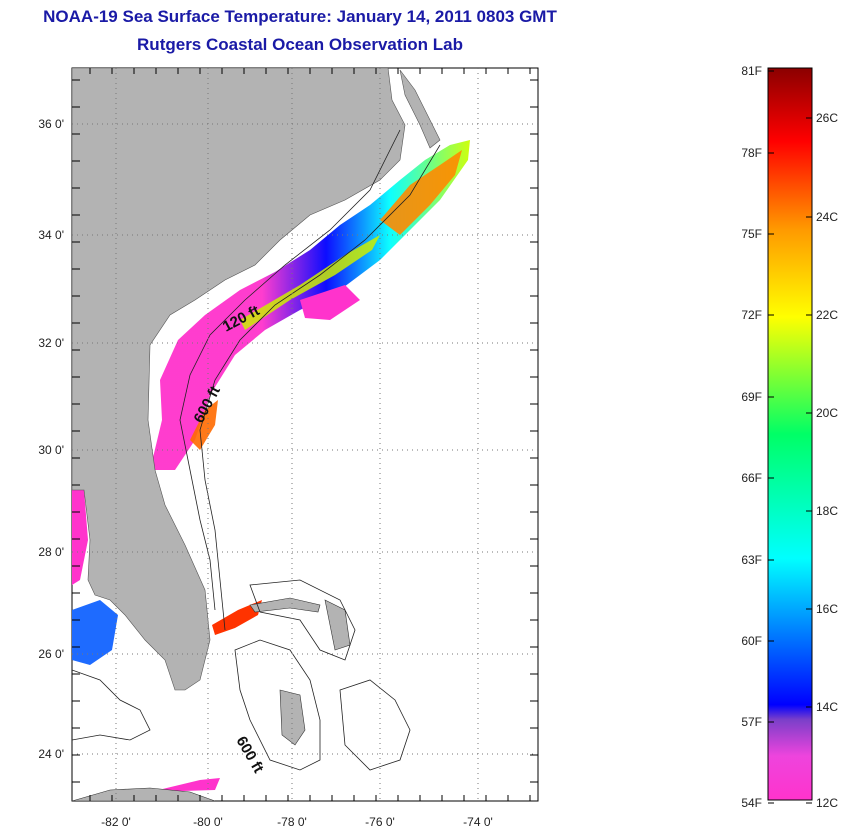 The image size is (849, 832). Describe the element at coordinates (51, 754) in the screenshot. I see `lat-label: 24 0'` at that location.